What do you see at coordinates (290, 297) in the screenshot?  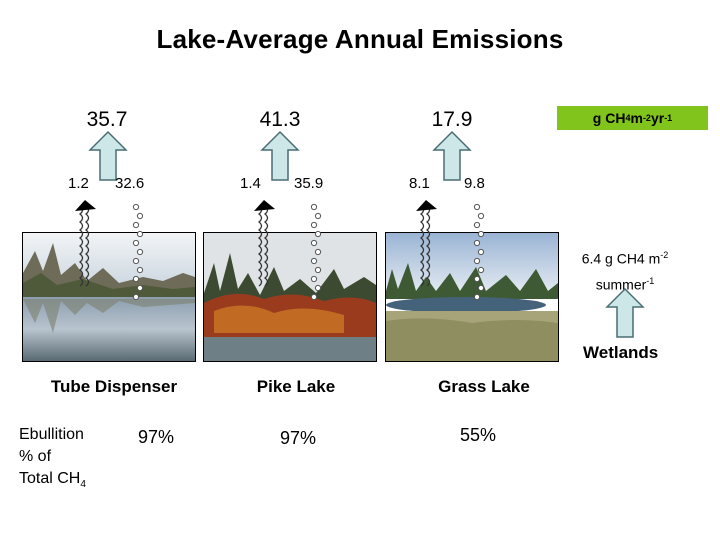 I see `pike-lake-photo` at bounding box center [290, 297].